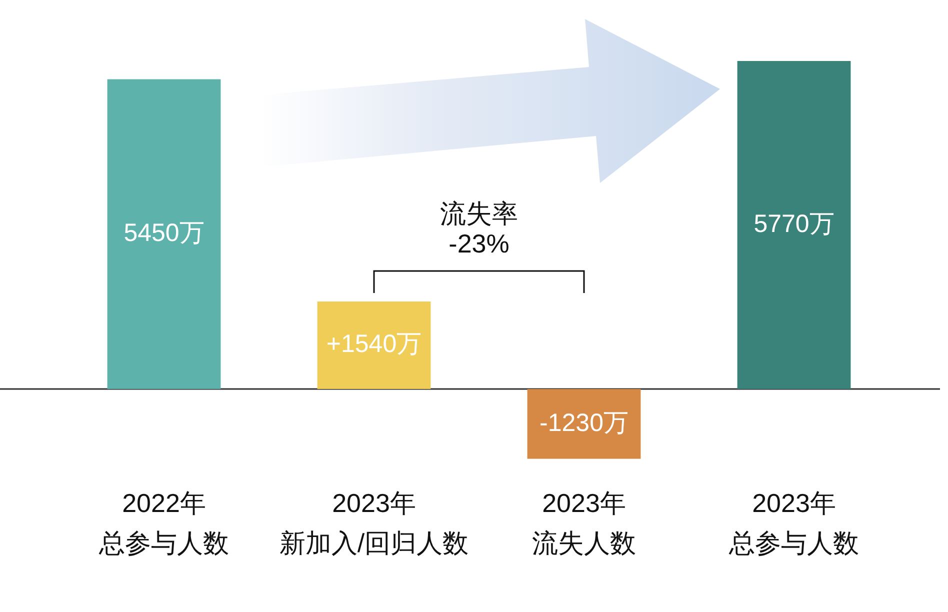 Image resolution: width=948 pixels, height=612 pixels. Describe the element at coordinates (479, 228) in the screenshot. I see `annotation: 流失率 -23%` at that location.